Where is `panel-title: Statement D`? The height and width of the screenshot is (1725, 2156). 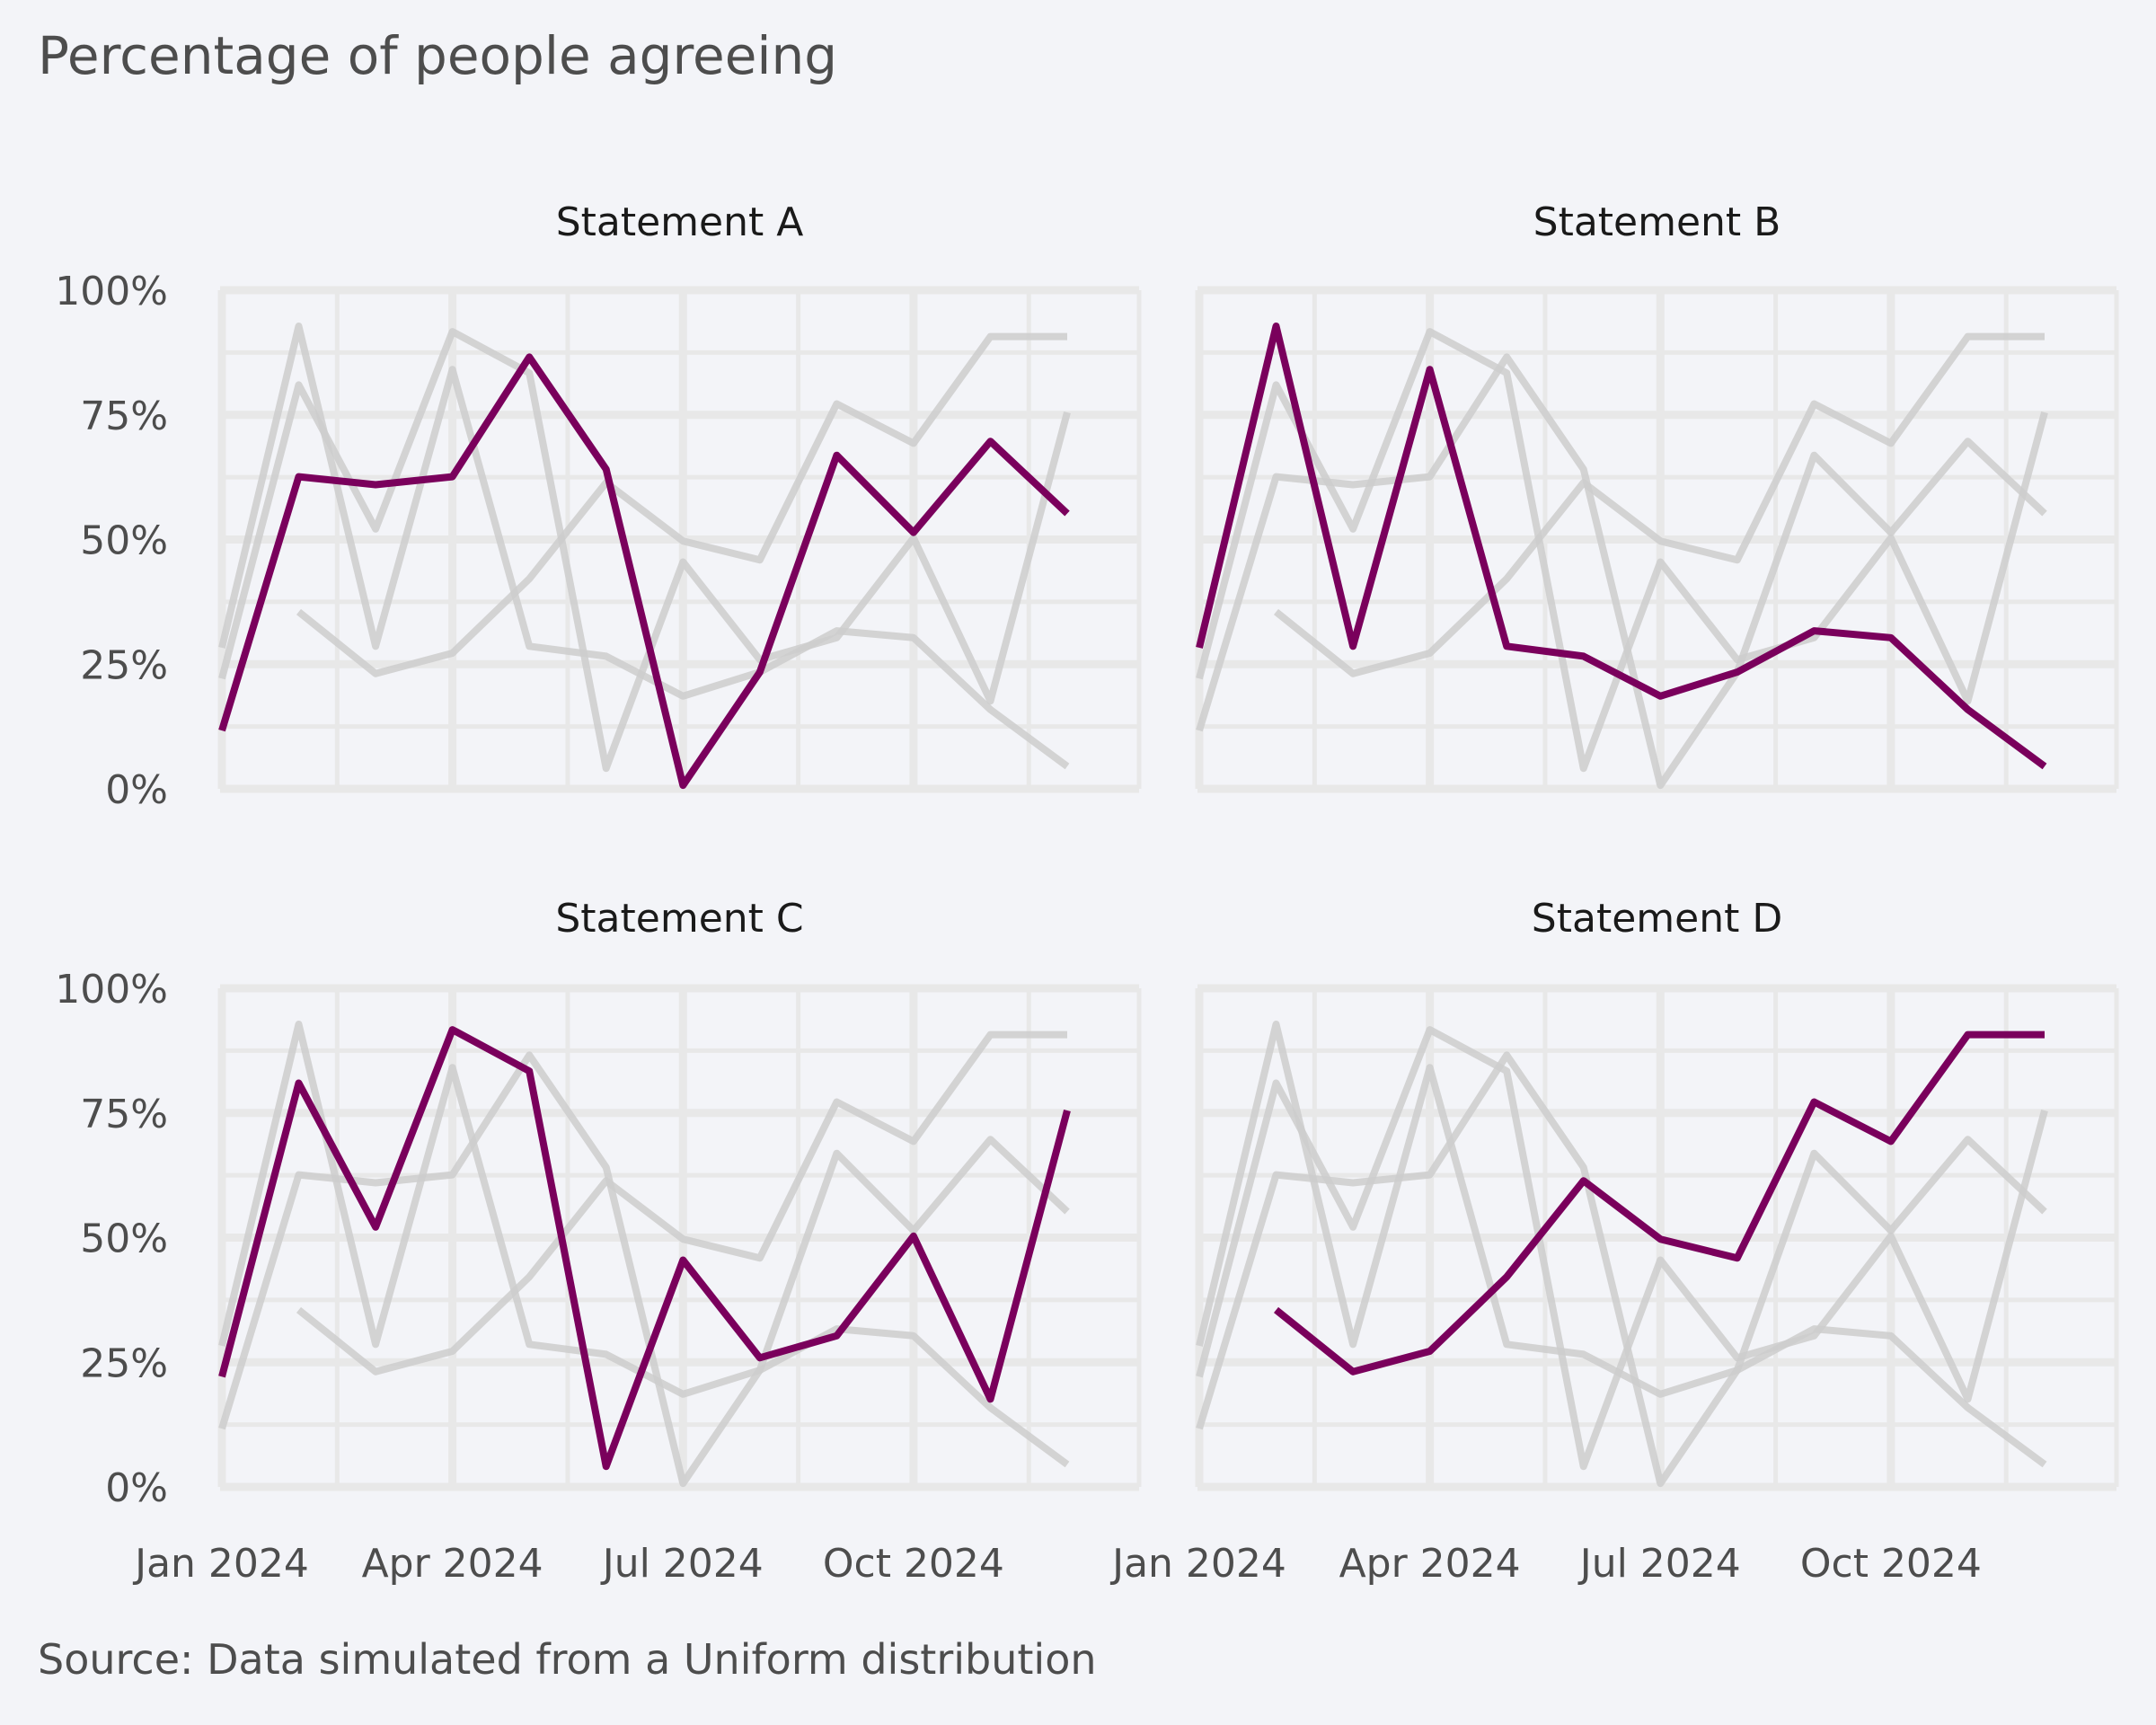
panel-title: Statement D is located at coordinates (1657, 919).